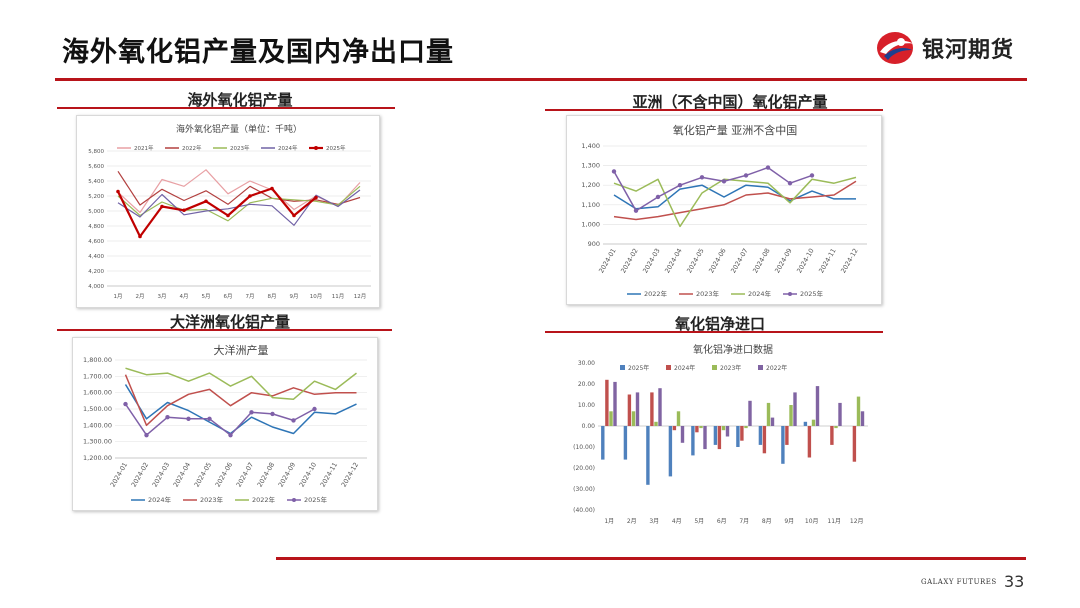 The height and width of the screenshot is (608, 1080). Describe the element at coordinates (954, 48) in the screenshot. I see `company-logo: 银河期货` at that location.